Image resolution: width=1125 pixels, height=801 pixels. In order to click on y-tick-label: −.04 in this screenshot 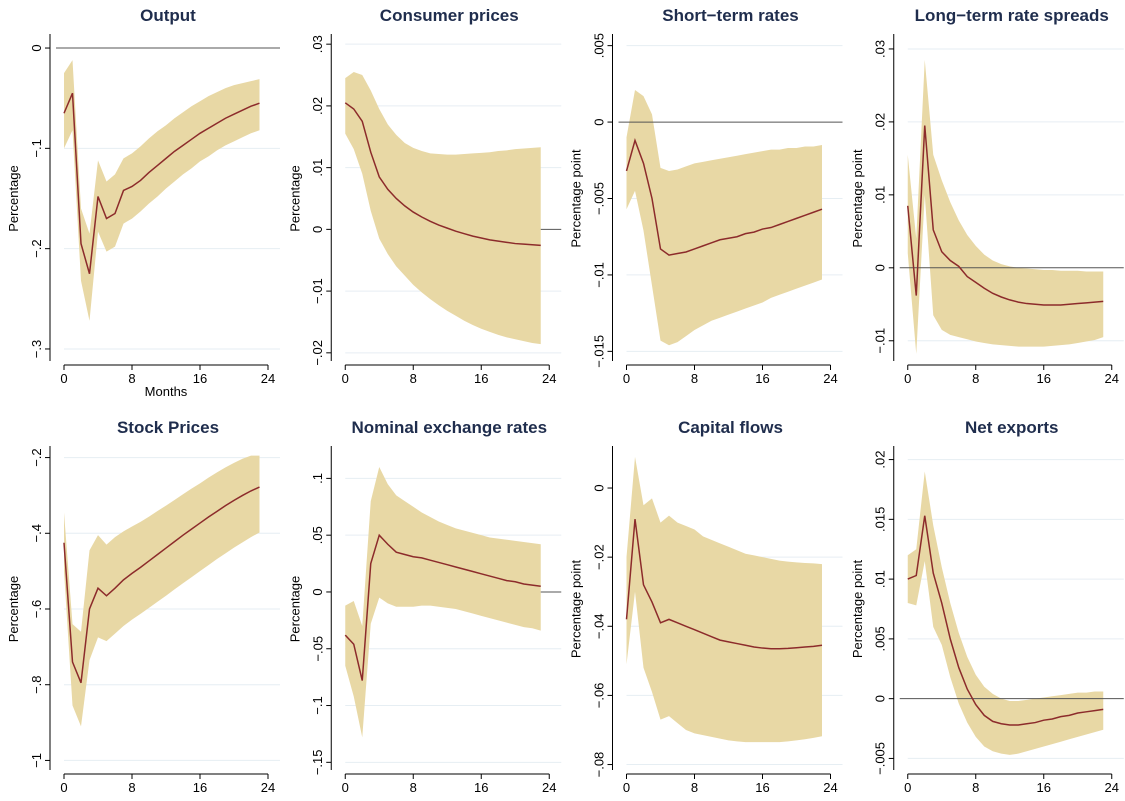, I will do `click(599, 626)`.